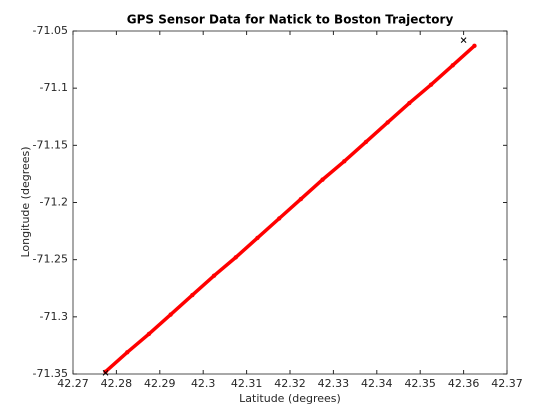 The height and width of the screenshot is (420, 560). What do you see at coordinates (73, 383) in the screenshot?
I see `x-tick-label: 42.27` at bounding box center [73, 383].